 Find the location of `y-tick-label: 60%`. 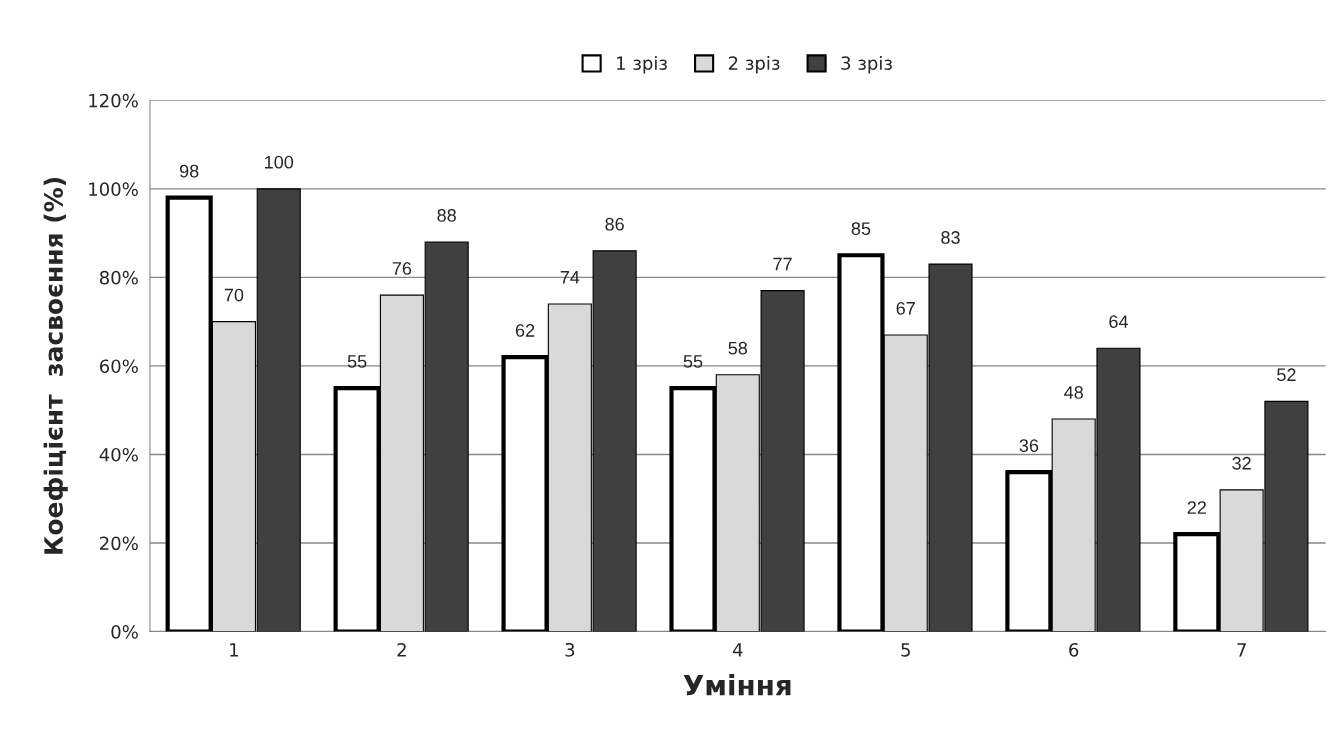

y-tick-label: 60% is located at coordinates (118, 366).